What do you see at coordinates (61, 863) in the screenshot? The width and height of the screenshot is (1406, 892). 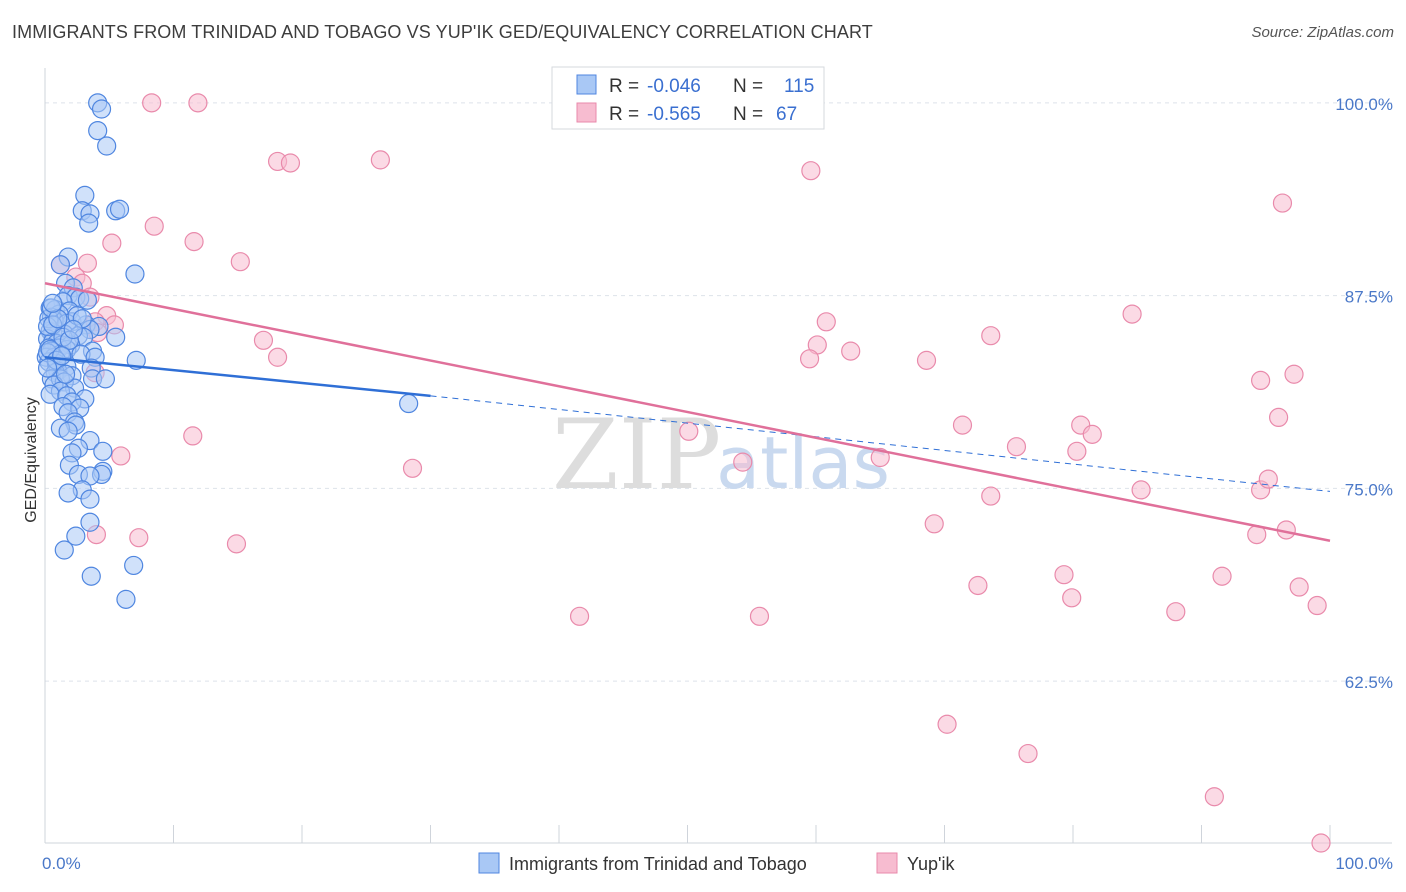 I see `x-tick-label-0: 0.0%` at bounding box center [61, 863].